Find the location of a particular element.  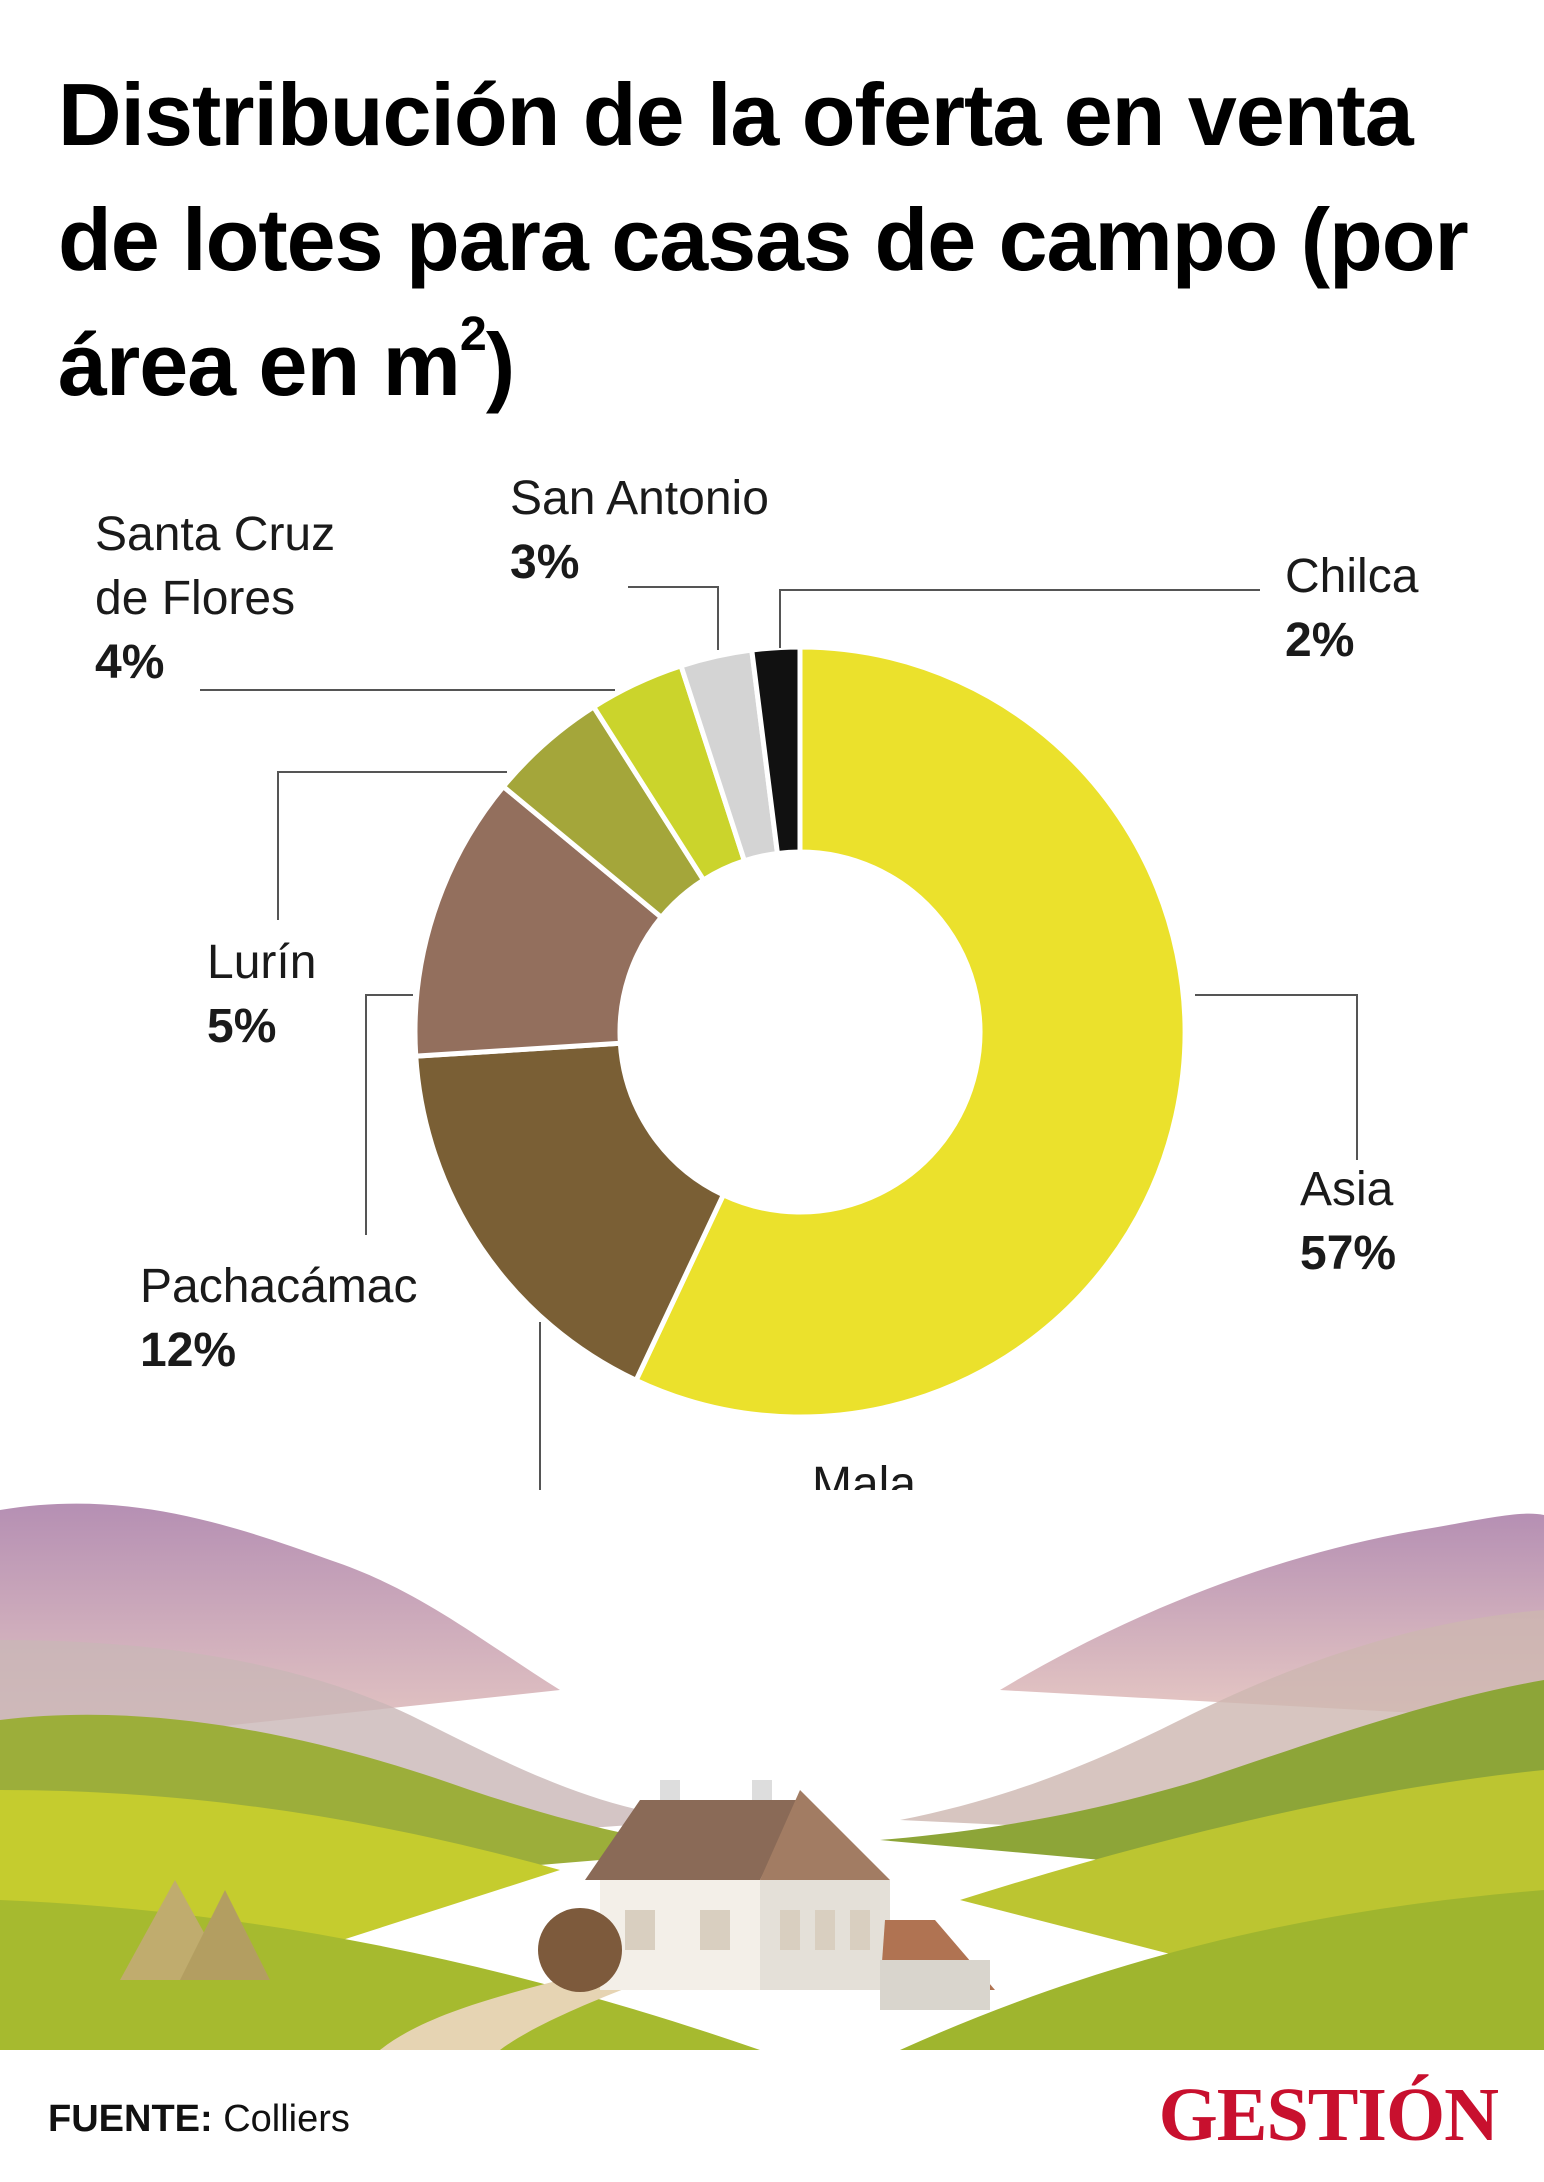

slice-label-4: Santa Cruz is located at coordinates (215, 534).